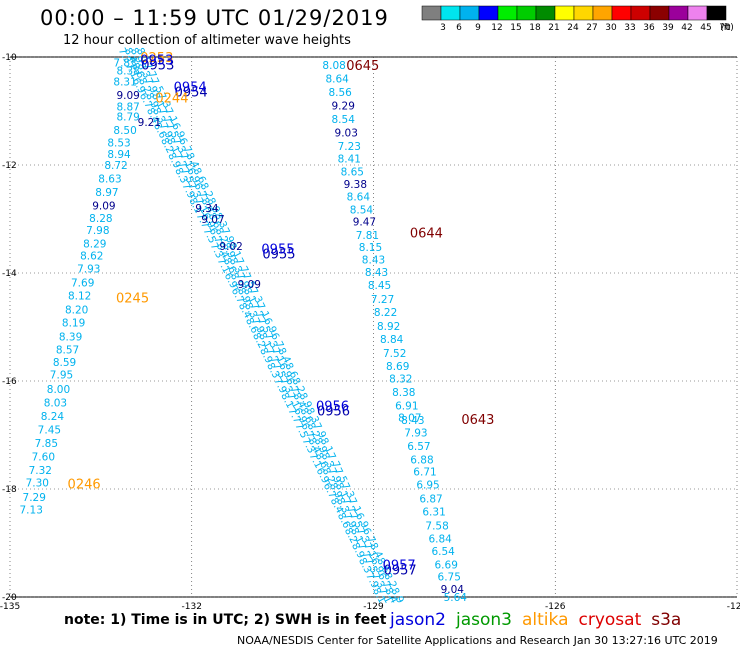 This screenshot has width=740, height=650. Describe the element at coordinates (171, 99) in the screenshot. I see `time-label-altika: 0244` at that location.